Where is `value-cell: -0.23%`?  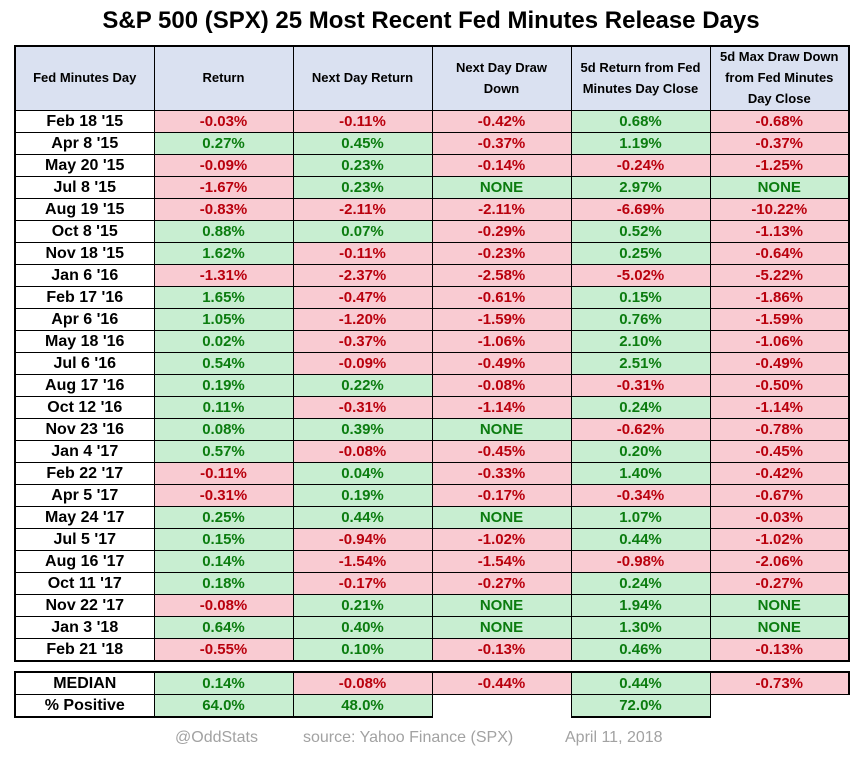 value-cell: -0.23% is located at coordinates (501, 253).